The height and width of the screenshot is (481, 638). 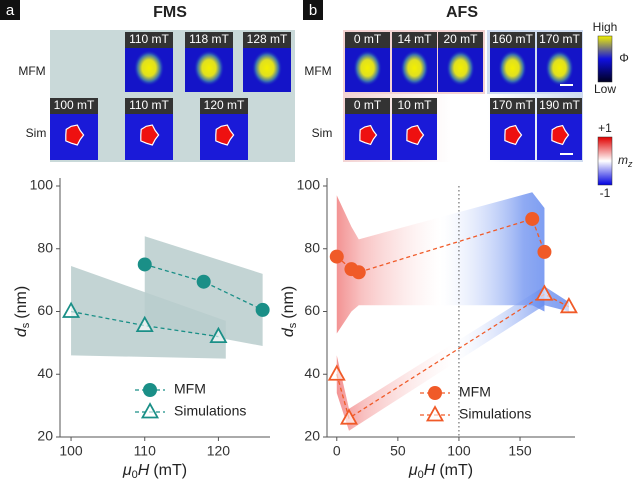 What do you see at coordinates (398, 451) in the screenshot?
I see `x-tick-label: 50` at bounding box center [398, 451].